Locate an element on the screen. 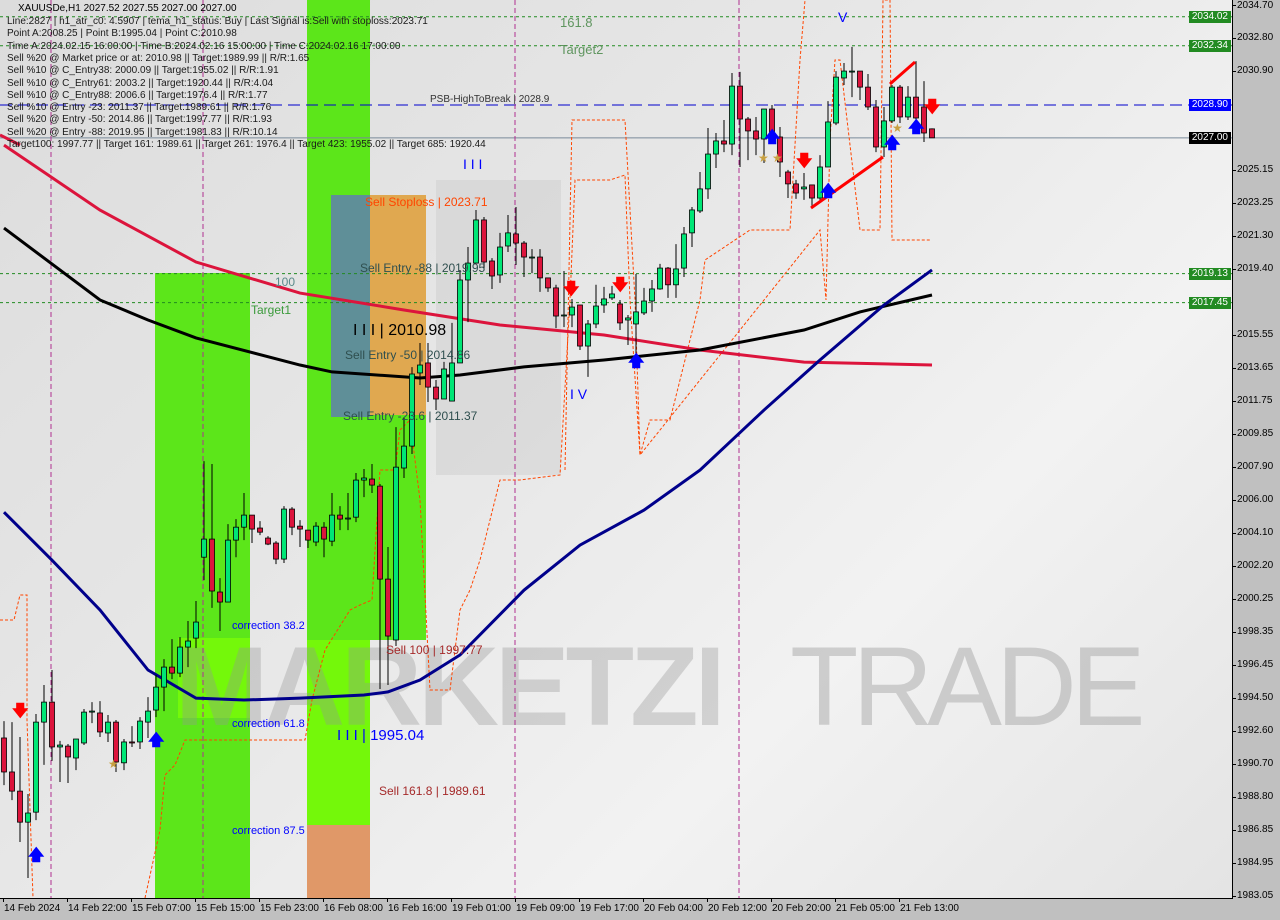 Image resolution: width=1280 pixels, height=920 pixels. time-tick-label: 16 Feb 08:00 is located at coordinates (353, 908).